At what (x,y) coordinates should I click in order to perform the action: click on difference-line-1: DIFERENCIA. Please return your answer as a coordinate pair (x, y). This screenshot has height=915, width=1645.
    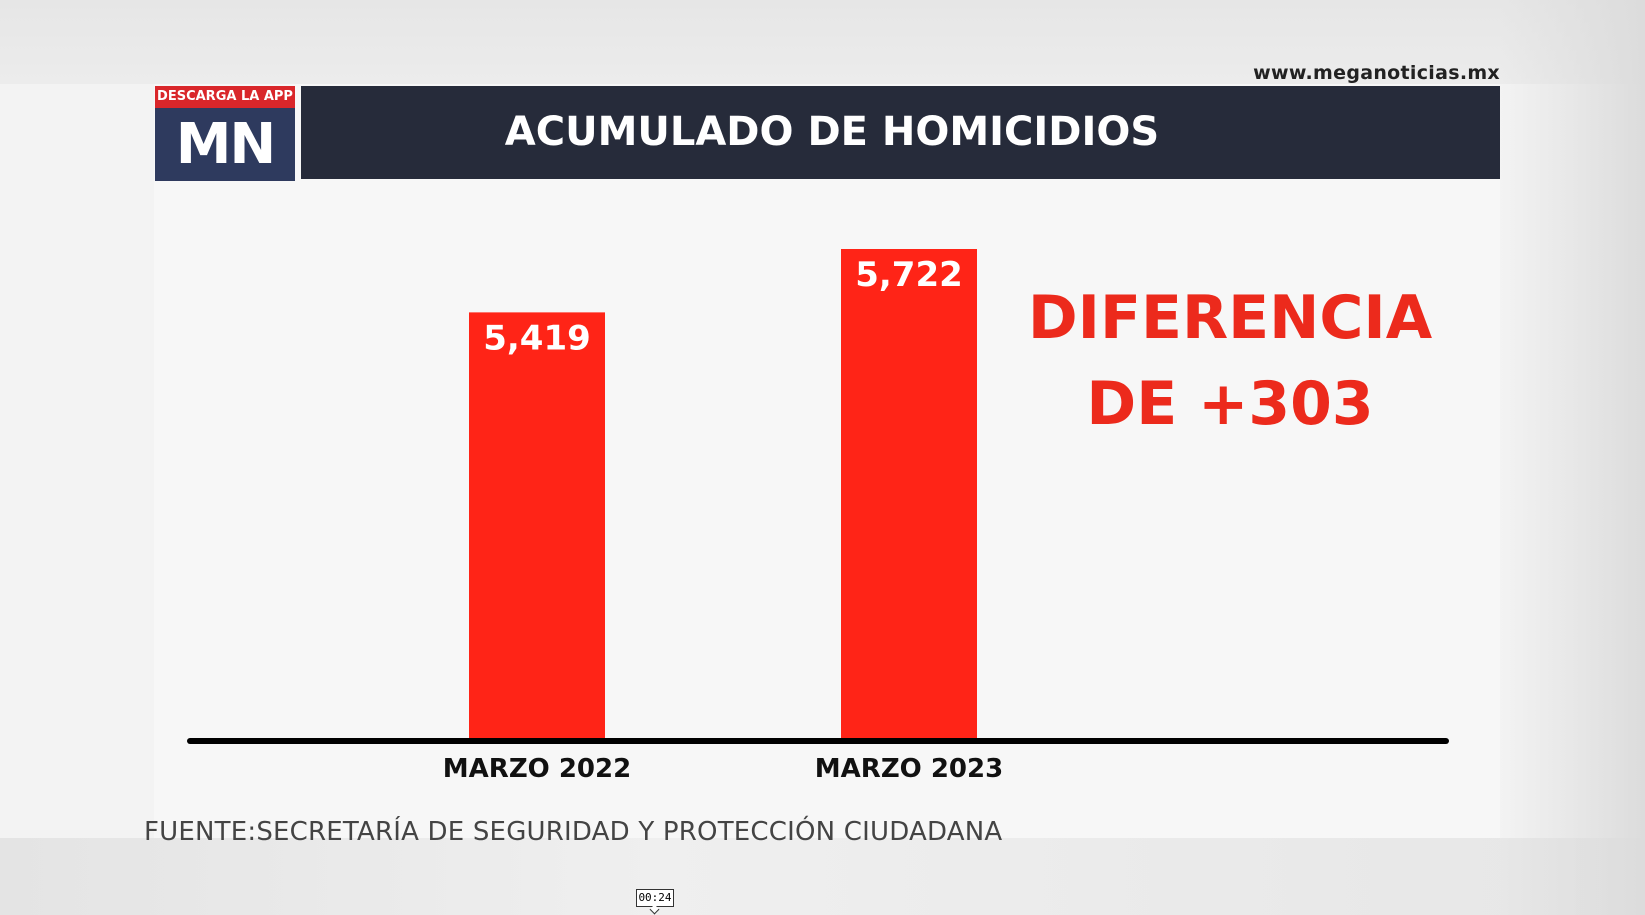
    Looking at the image, I should click on (1230, 318).